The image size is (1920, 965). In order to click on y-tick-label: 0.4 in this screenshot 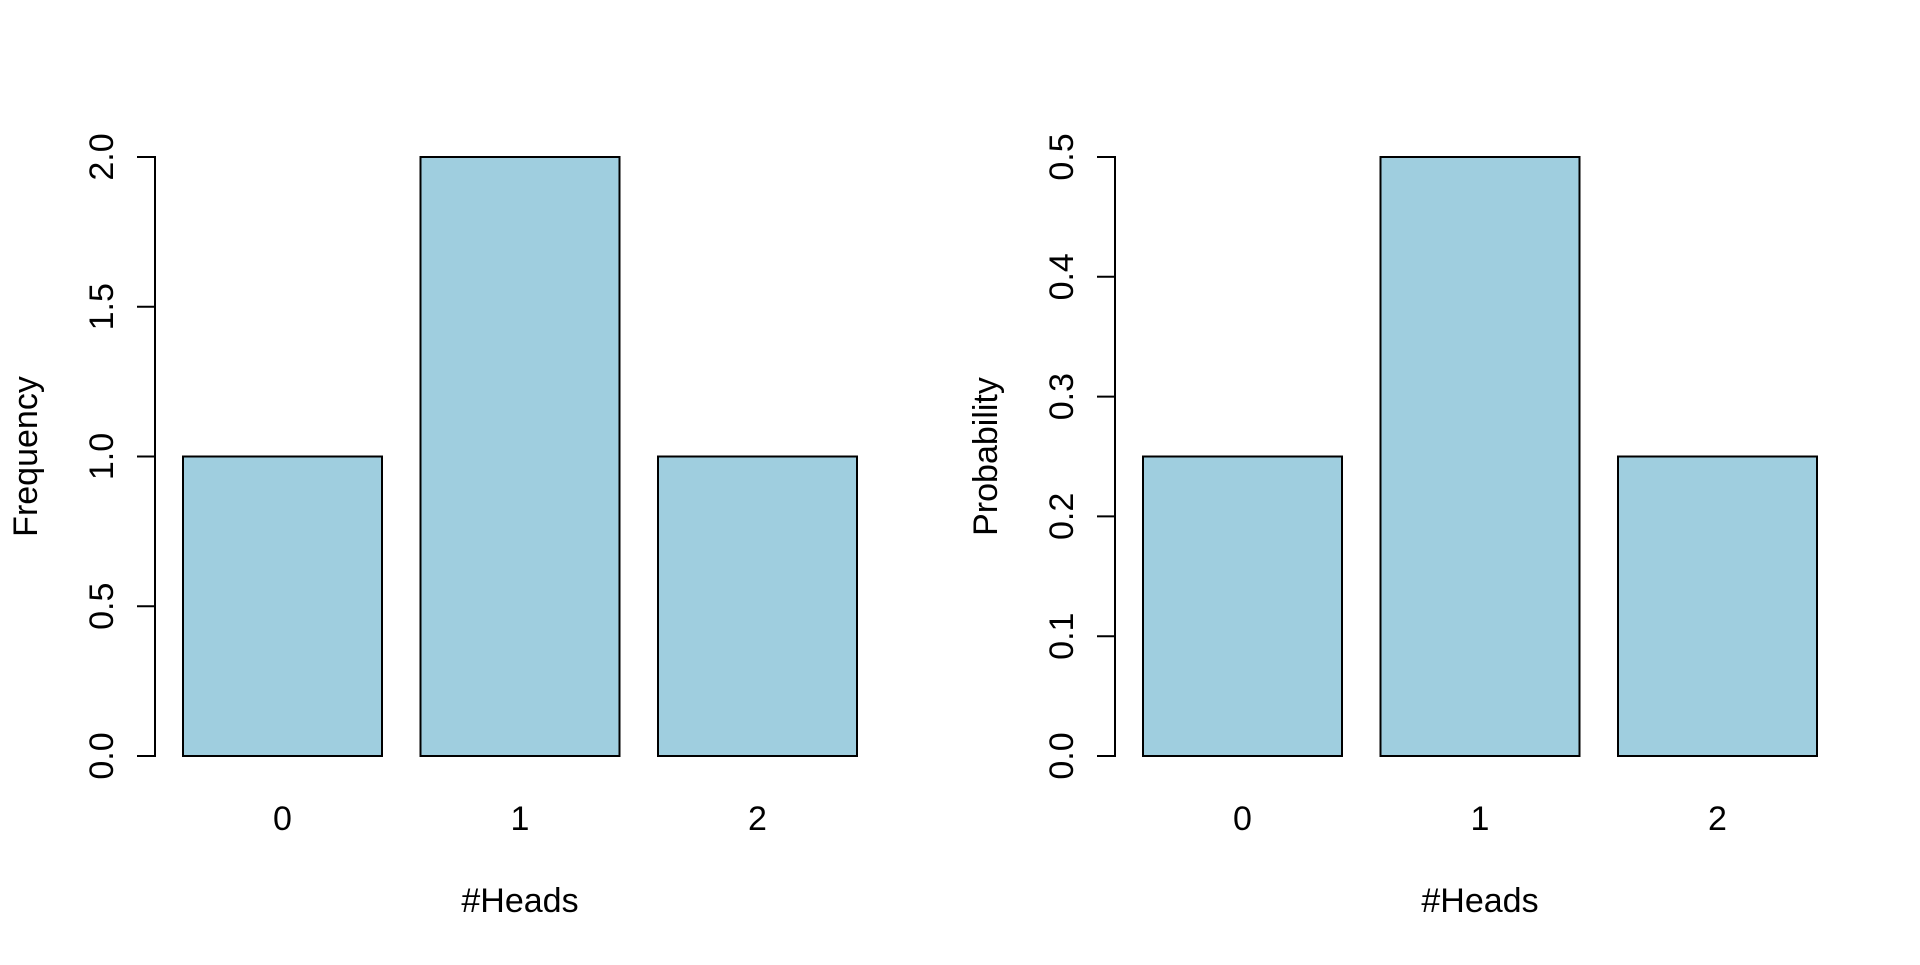, I will do `click(1062, 276)`.